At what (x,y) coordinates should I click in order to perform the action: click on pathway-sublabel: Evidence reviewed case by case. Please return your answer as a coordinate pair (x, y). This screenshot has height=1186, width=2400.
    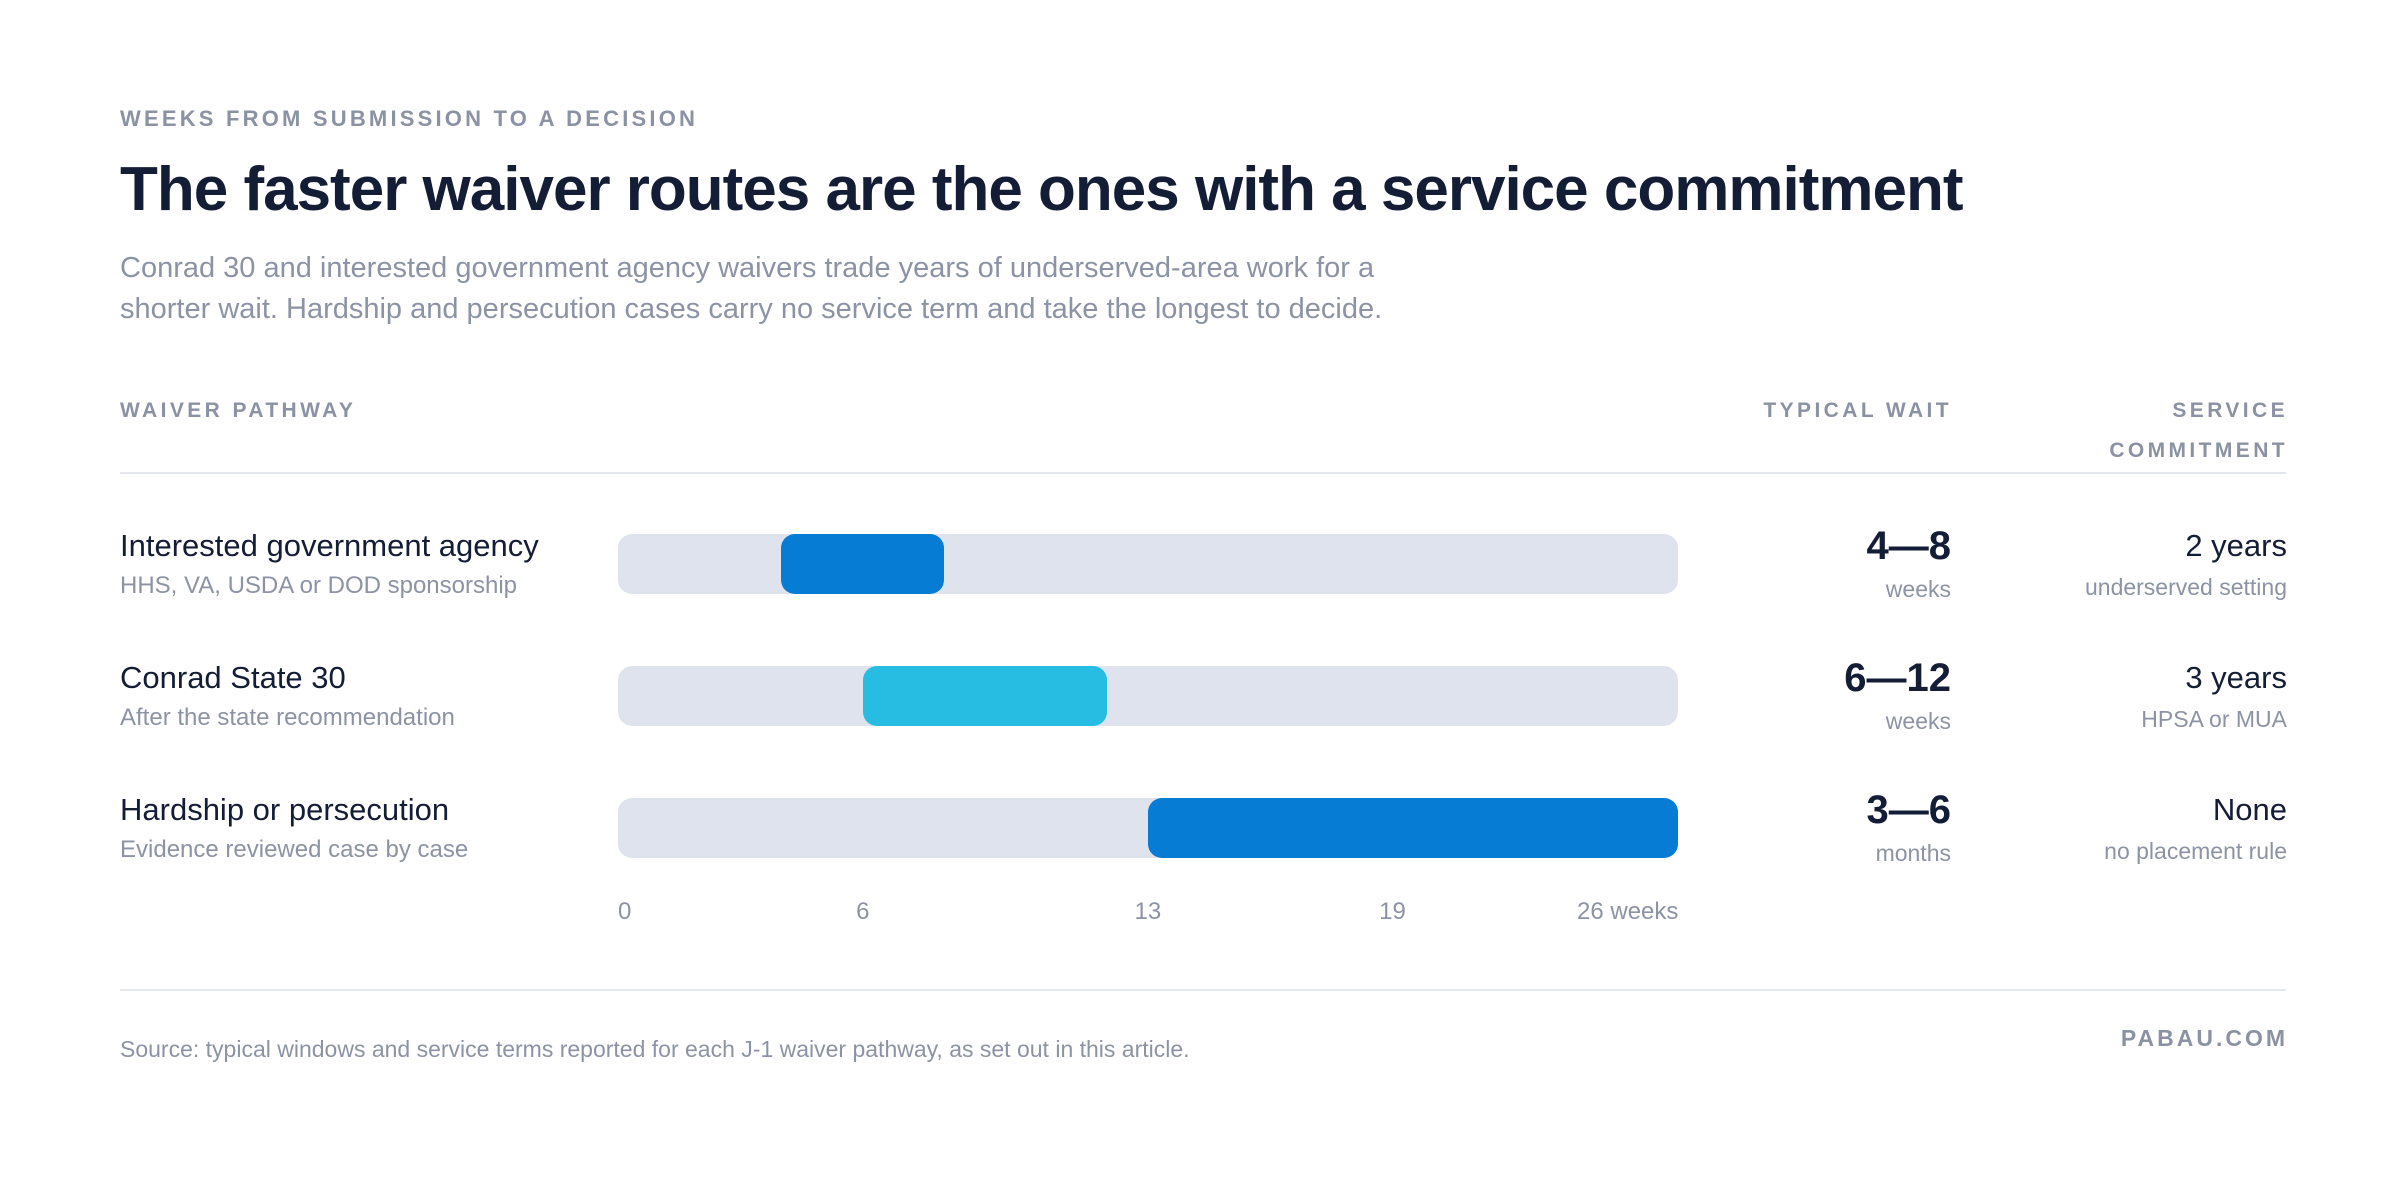
    Looking at the image, I should click on (294, 849).